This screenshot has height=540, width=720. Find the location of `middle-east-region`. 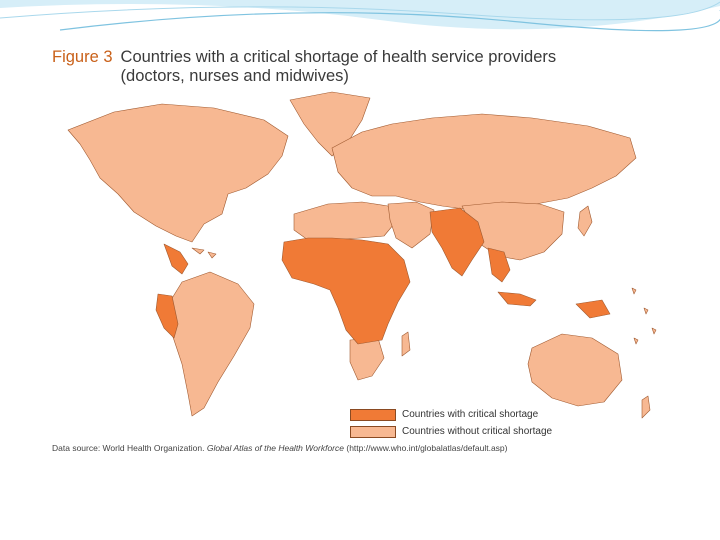

middle-east-region is located at coordinates (411, 225).